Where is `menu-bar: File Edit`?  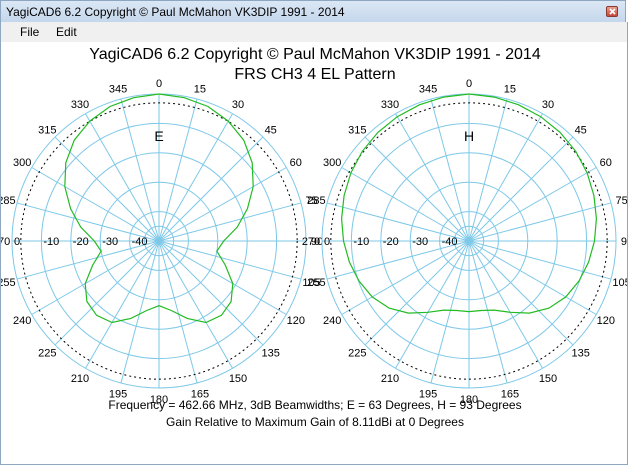 menu-bar: File Edit is located at coordinates (314, 32).